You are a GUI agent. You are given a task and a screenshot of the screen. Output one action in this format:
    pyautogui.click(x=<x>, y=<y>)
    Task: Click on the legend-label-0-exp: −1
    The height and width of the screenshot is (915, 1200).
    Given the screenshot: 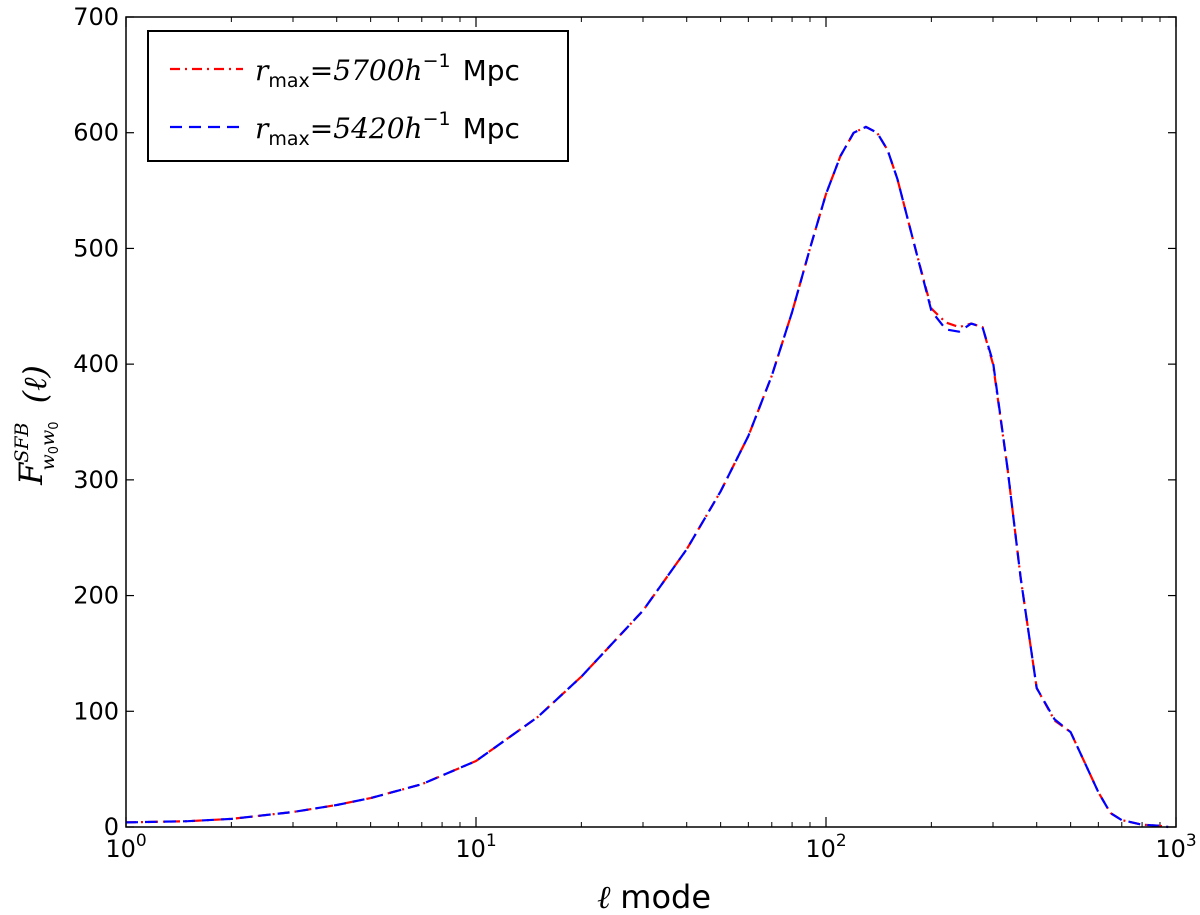 What is the action you would take?
    pyautogui.click(x=437, y=61)
    